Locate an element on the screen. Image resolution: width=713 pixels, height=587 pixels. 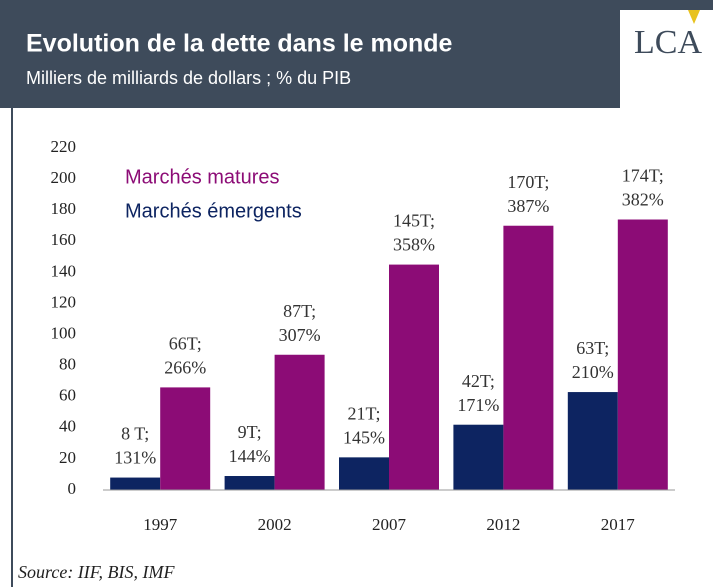
x-tick-label: 1997 is located at coordinates (160, 524).